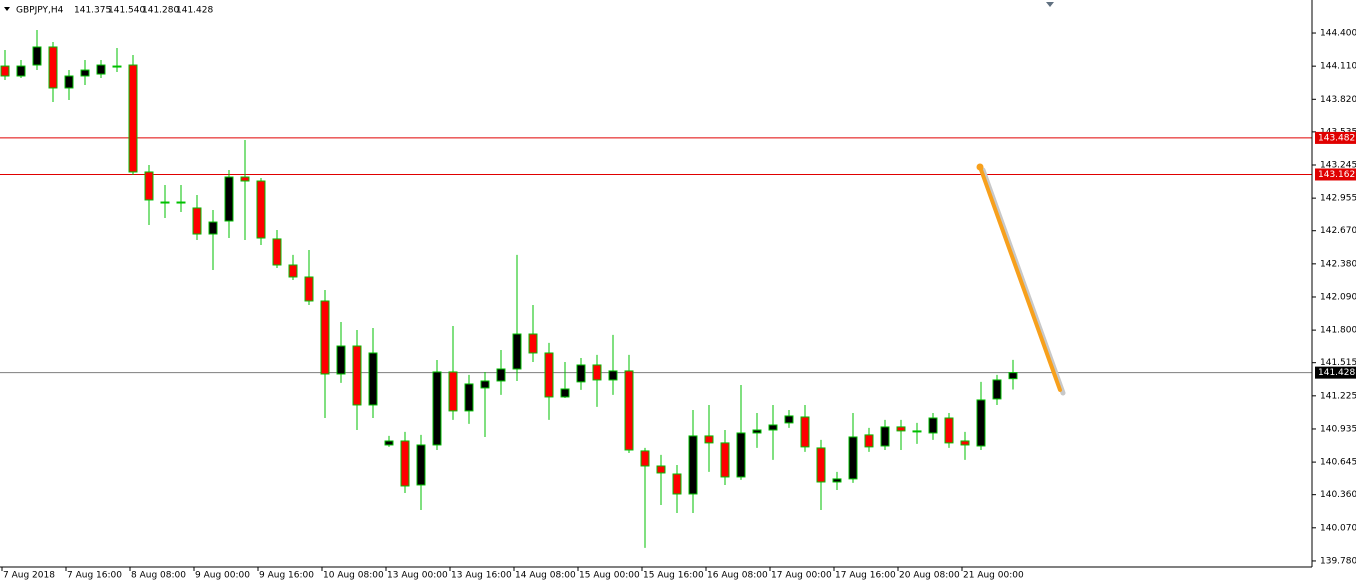 Image resolution: width=1356 pixels, height=585 pixels. I want to click on level-label: 143.482, so click(1336, 138).